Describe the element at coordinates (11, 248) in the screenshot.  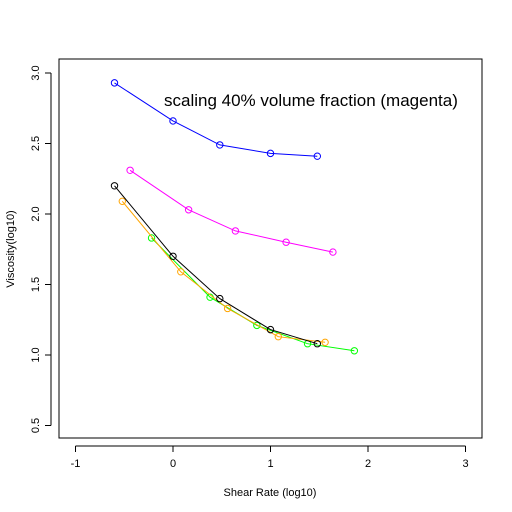
I see `y-axis-title: Viscosity(log10)` at that location.